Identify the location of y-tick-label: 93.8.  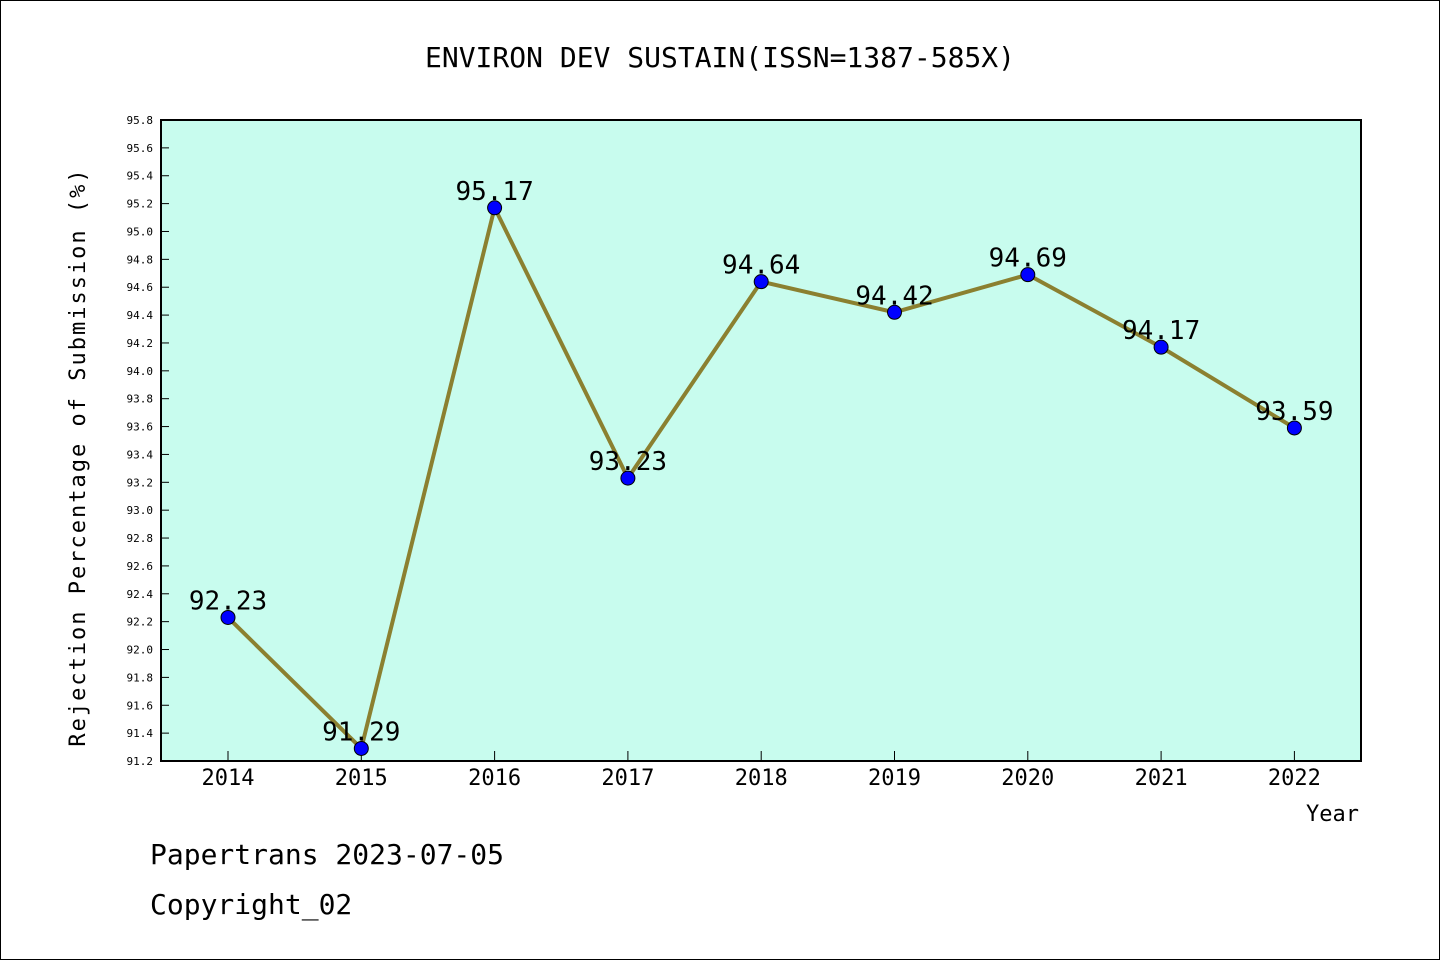
(140, 399).